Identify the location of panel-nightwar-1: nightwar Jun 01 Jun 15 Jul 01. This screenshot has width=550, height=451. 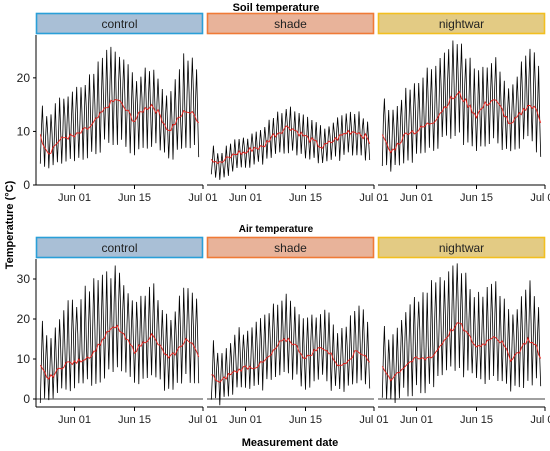
(463, 331).